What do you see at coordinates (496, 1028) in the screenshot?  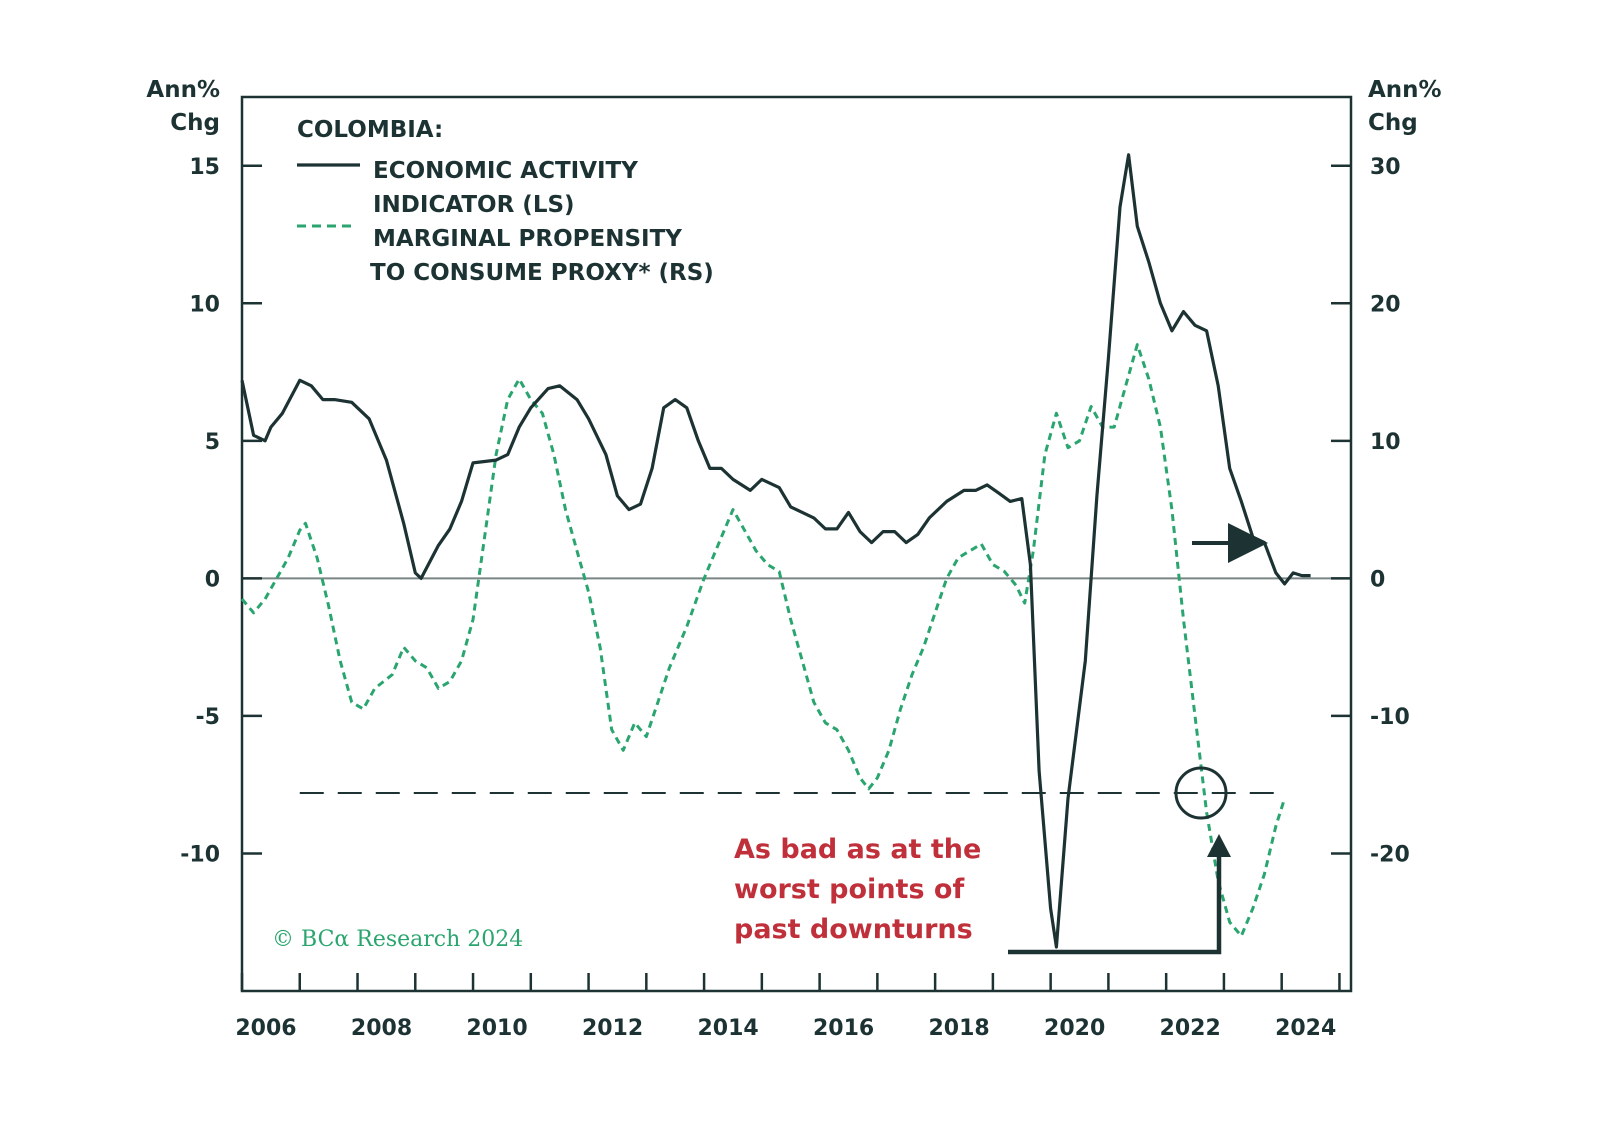 I see `x-tick-label: 2010` at bounding box center [496, 1028].